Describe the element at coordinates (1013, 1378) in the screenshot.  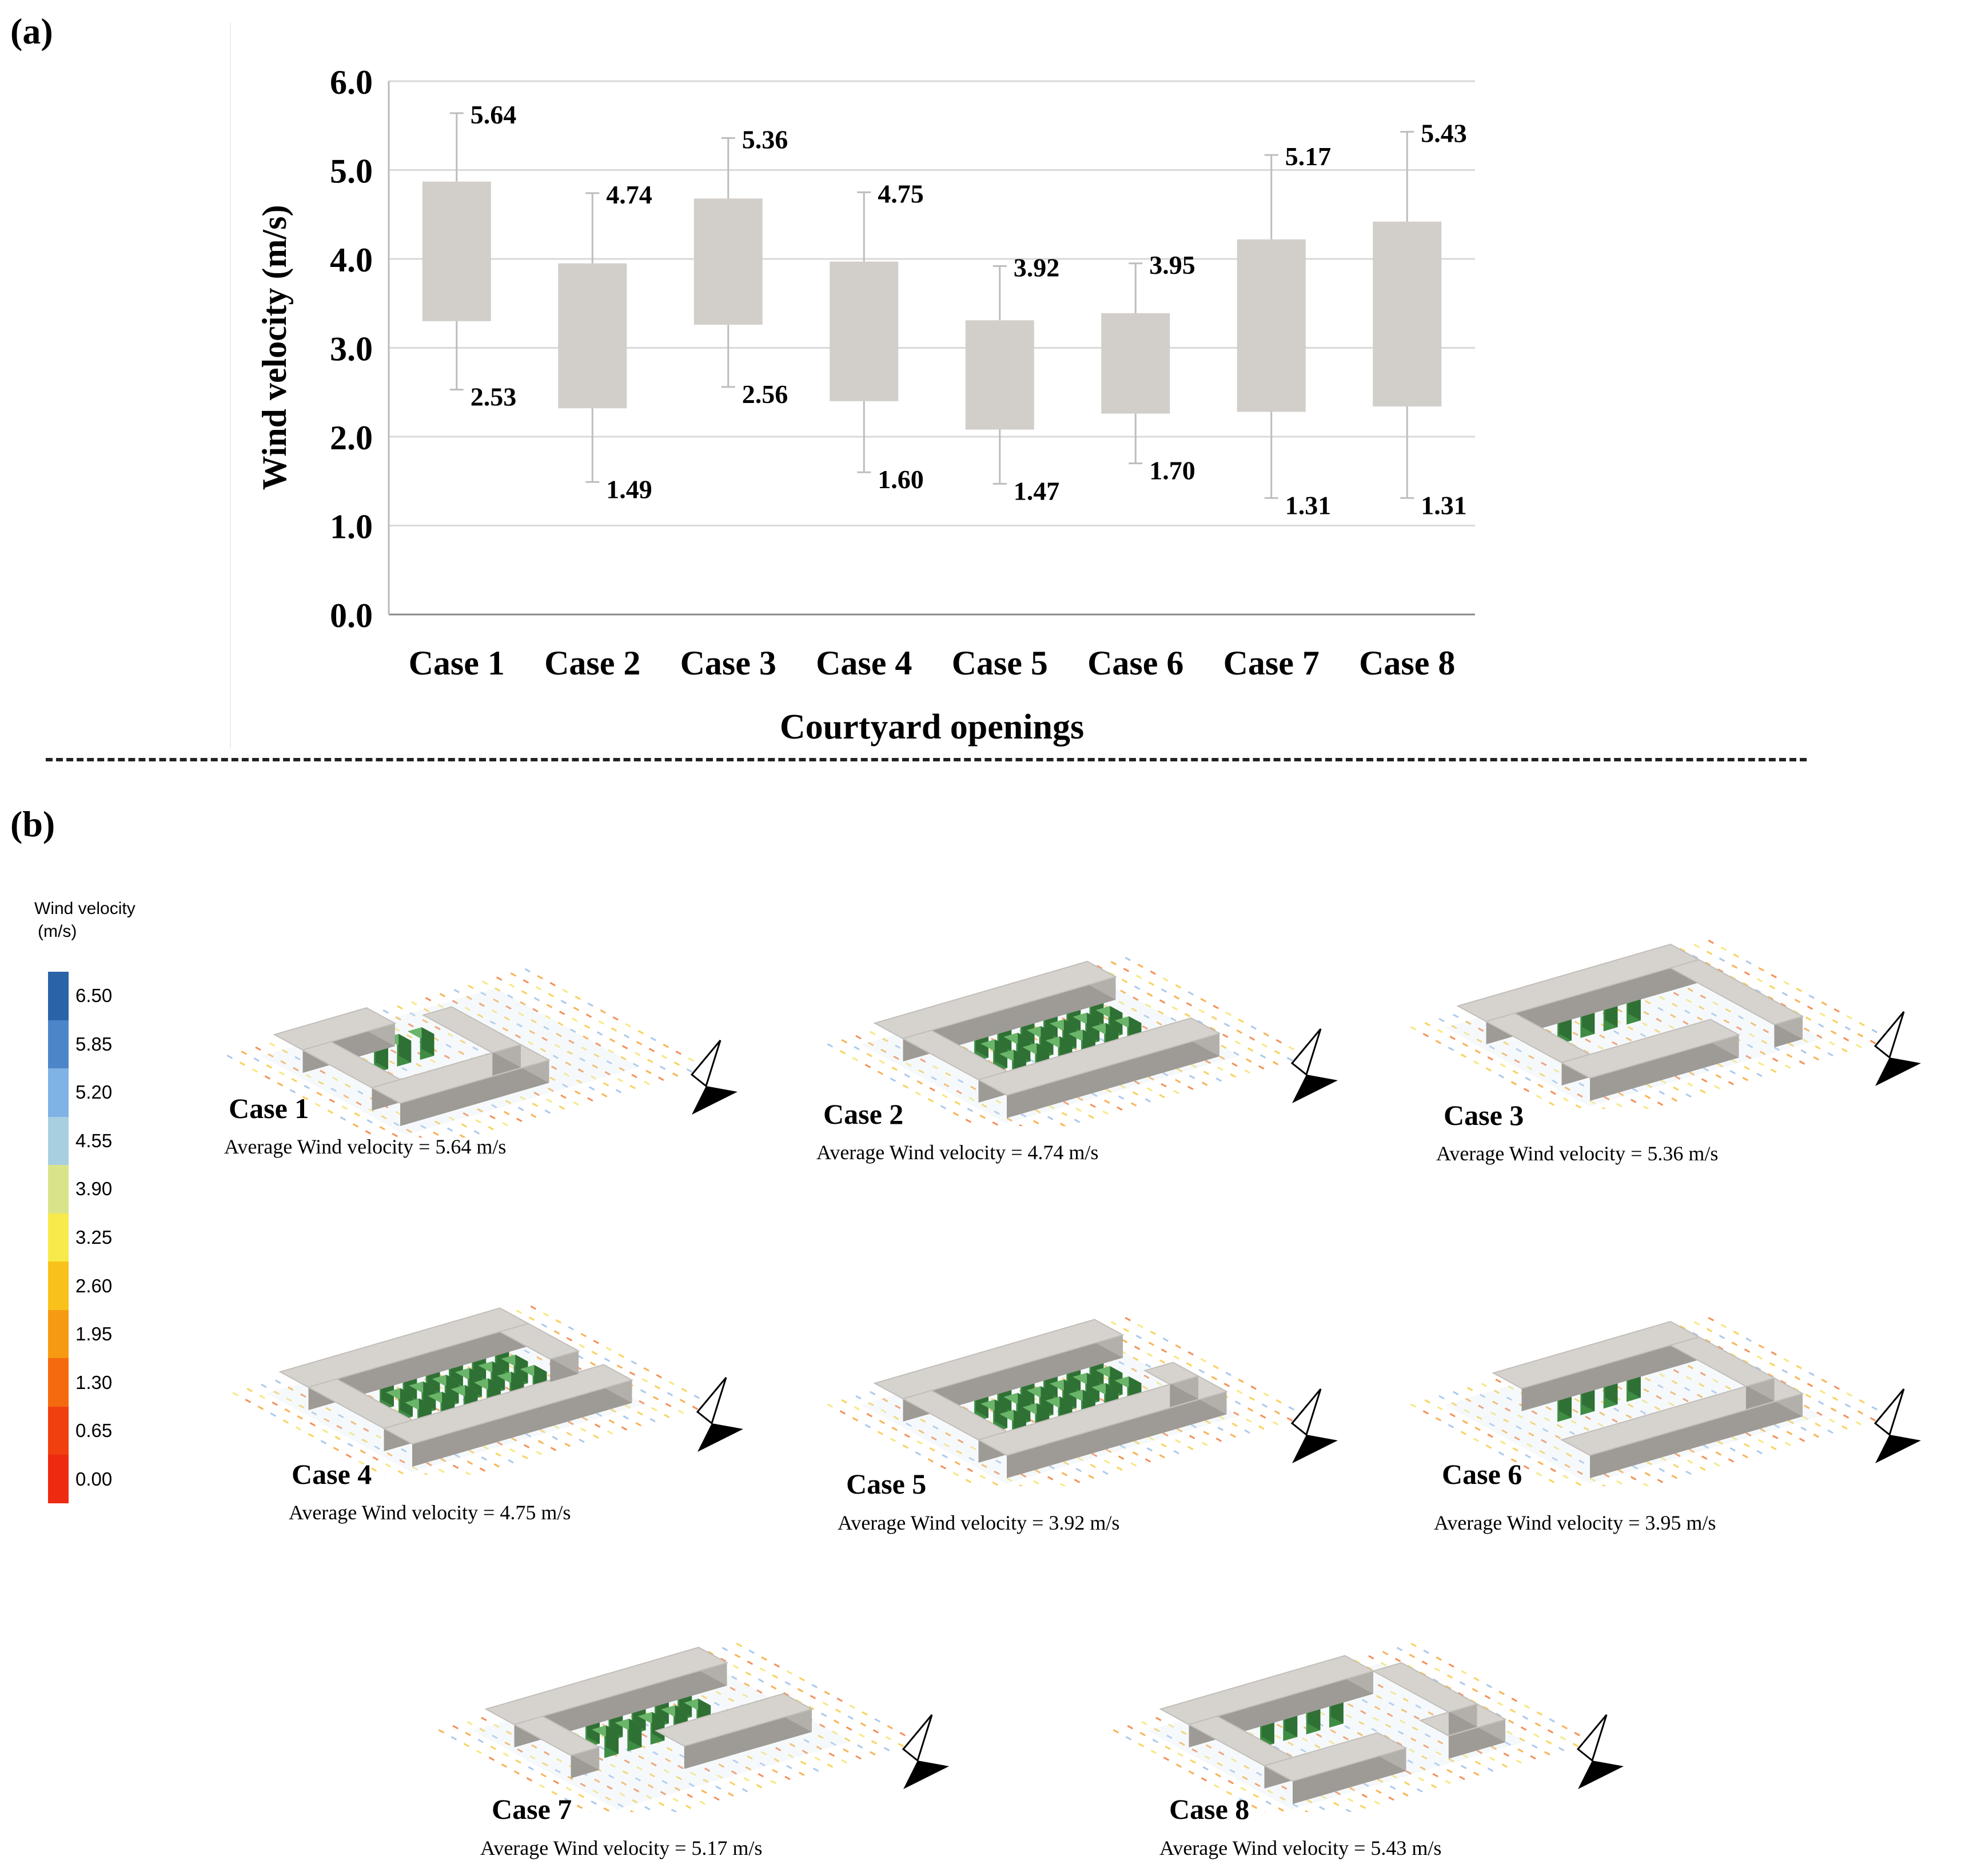
I see `building-front` at that location.